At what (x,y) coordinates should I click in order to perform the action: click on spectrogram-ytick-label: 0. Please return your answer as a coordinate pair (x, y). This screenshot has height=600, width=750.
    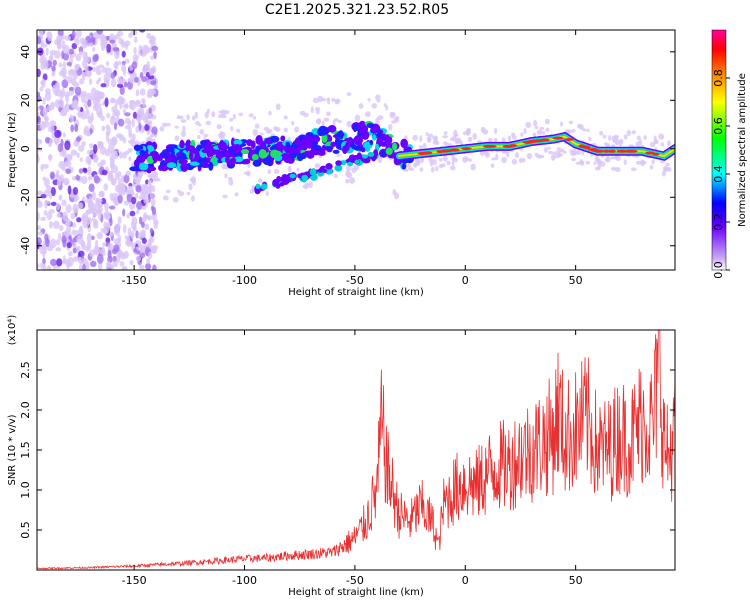
    Looking at the image, I should click on (25, 148).